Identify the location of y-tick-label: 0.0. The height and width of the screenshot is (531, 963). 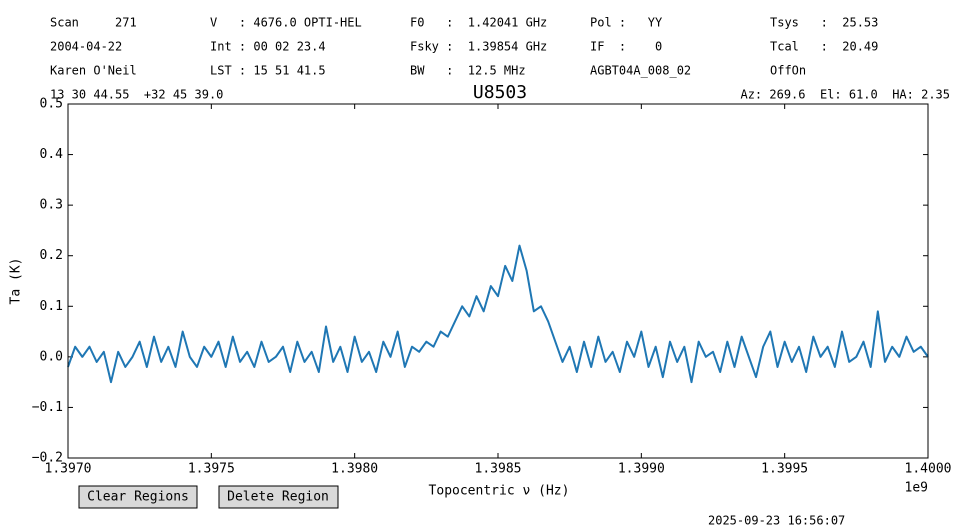
(51, 356).